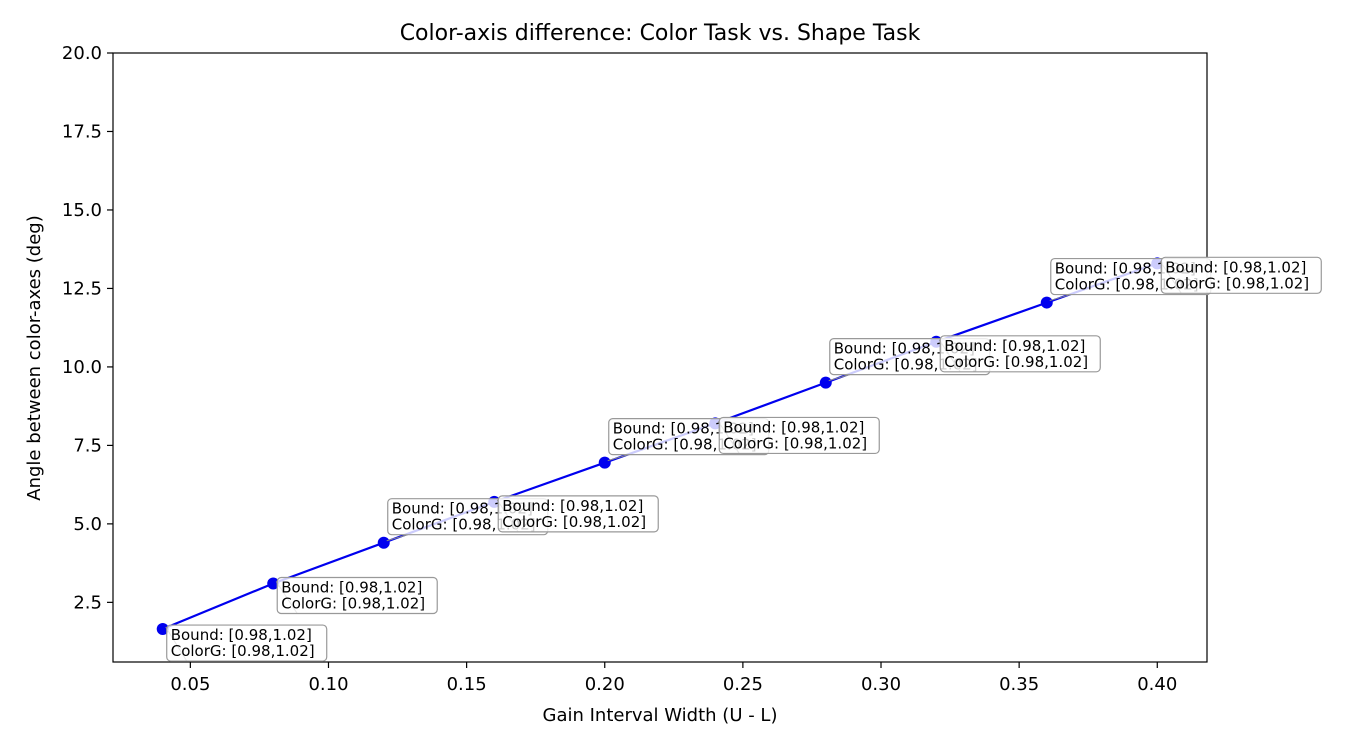 Image resolution: width=1350 pixels, height=750 pixels. I want to click on y-tick-label: 2.5, so click(87, 602).